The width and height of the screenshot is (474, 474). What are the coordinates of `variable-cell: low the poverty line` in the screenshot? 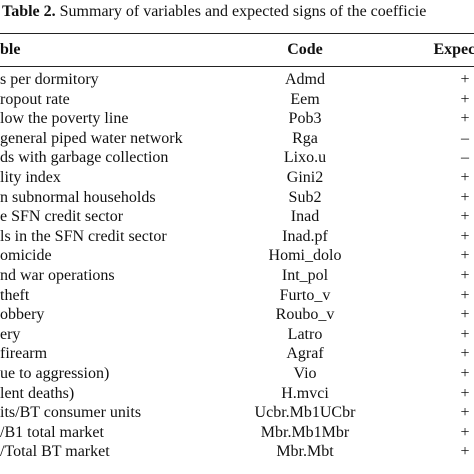 It's located at (64, 119).